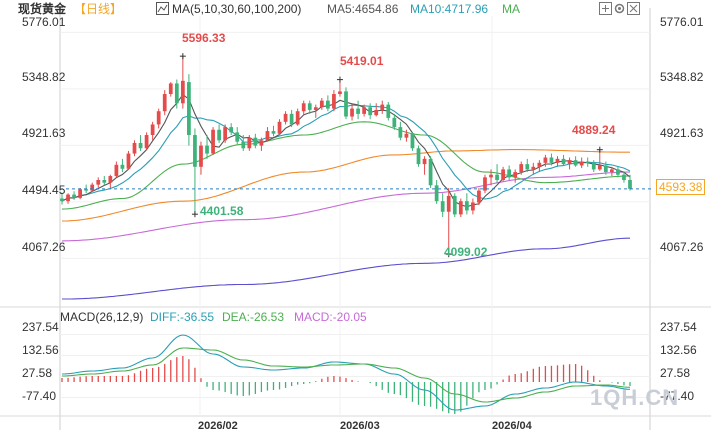 The image size is (711, 434). What do you see at coordinates (682, 133) in the screenshot?
I see `y-tick-right-3: 4921.63` at bounding box center [682, 133].